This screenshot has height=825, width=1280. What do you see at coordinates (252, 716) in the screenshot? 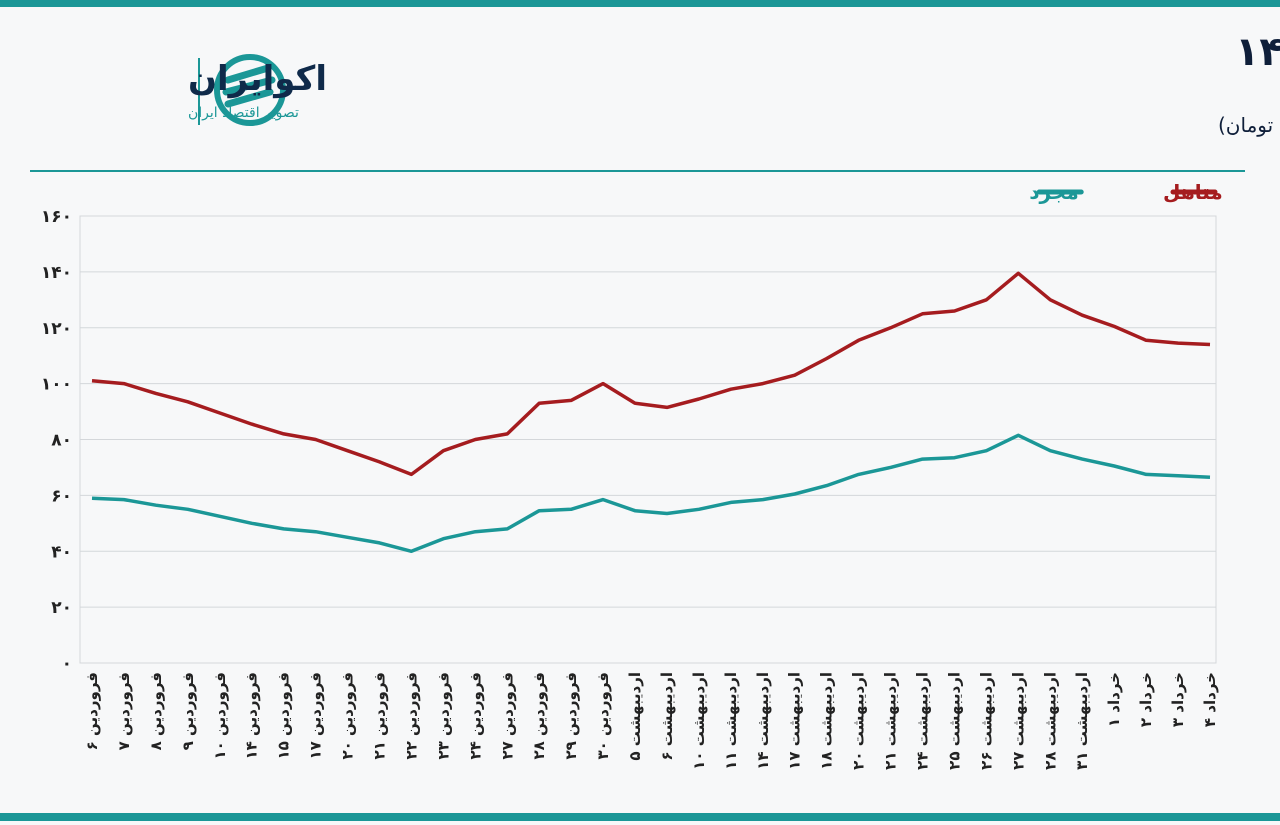
I see `x-tick-label: ۱۴ فروردین` at bounding box center [252, 716].